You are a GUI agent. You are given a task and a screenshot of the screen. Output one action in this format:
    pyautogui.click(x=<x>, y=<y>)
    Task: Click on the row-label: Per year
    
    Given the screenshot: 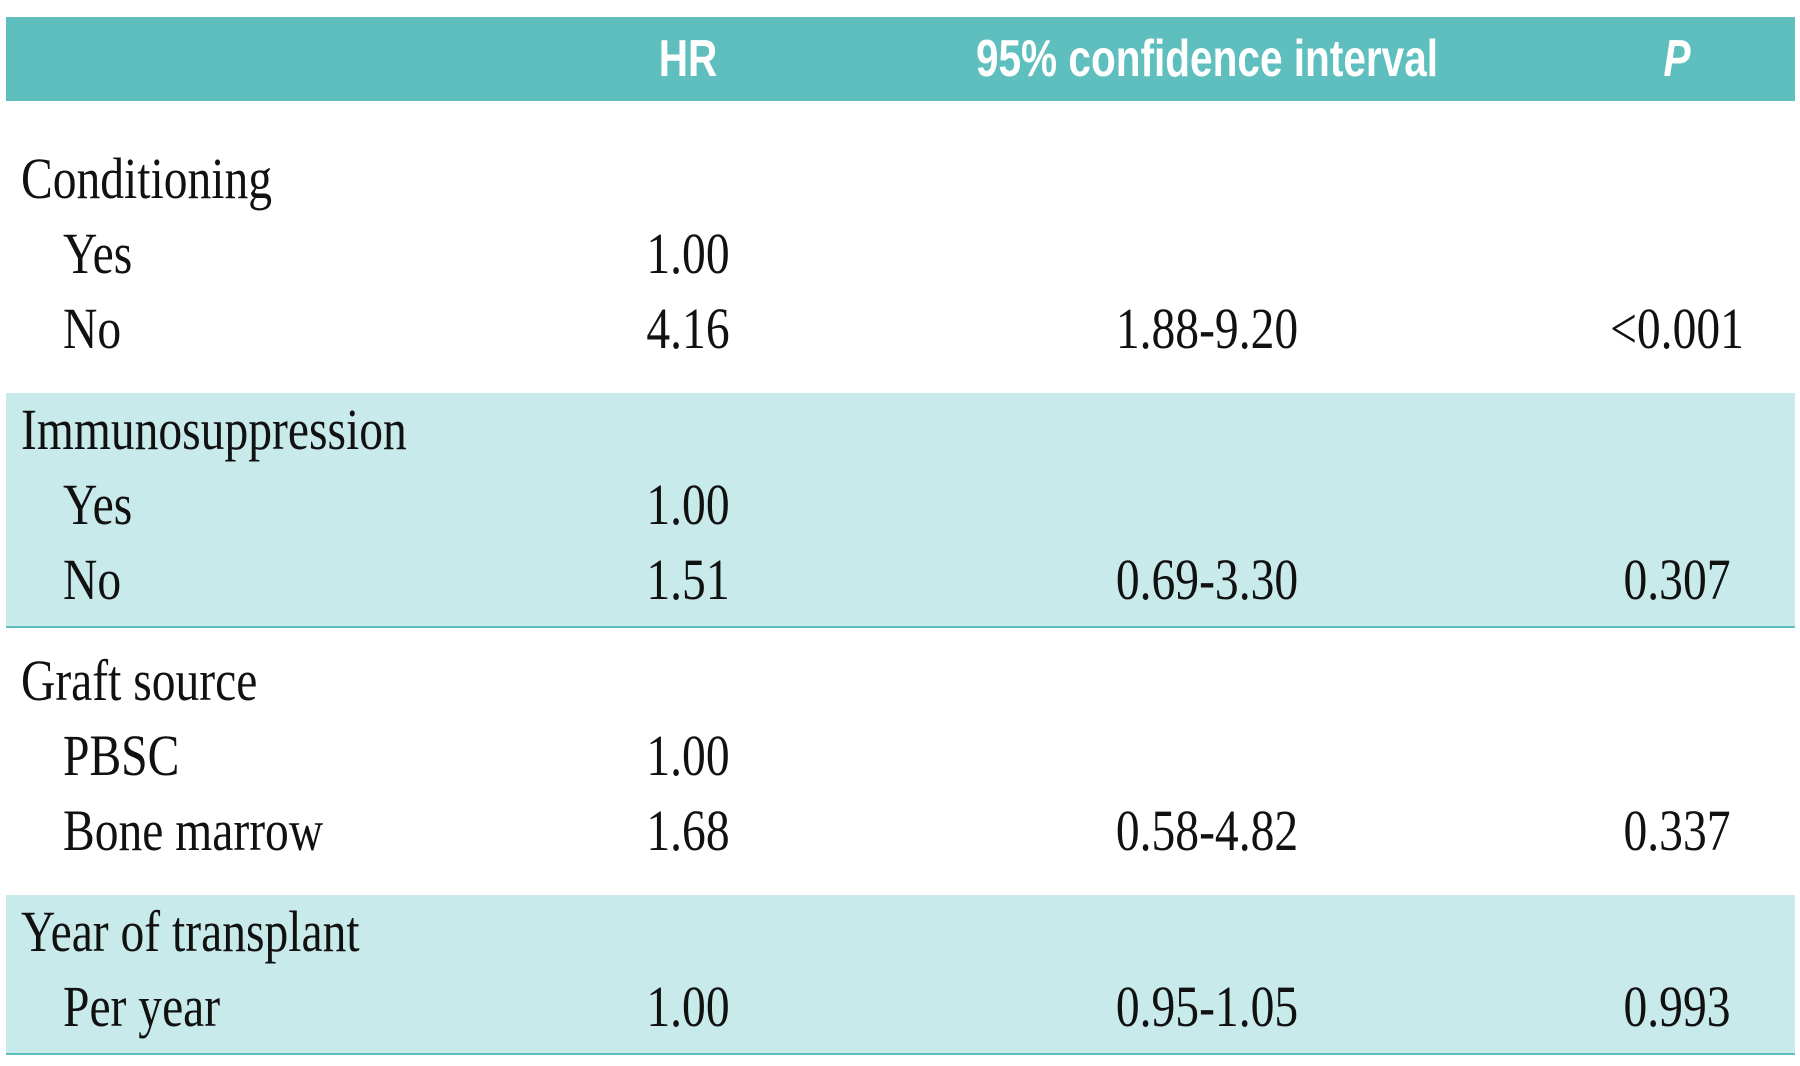 What is the action you would take?
    pyautogui.click(x=142, y=1006)
    